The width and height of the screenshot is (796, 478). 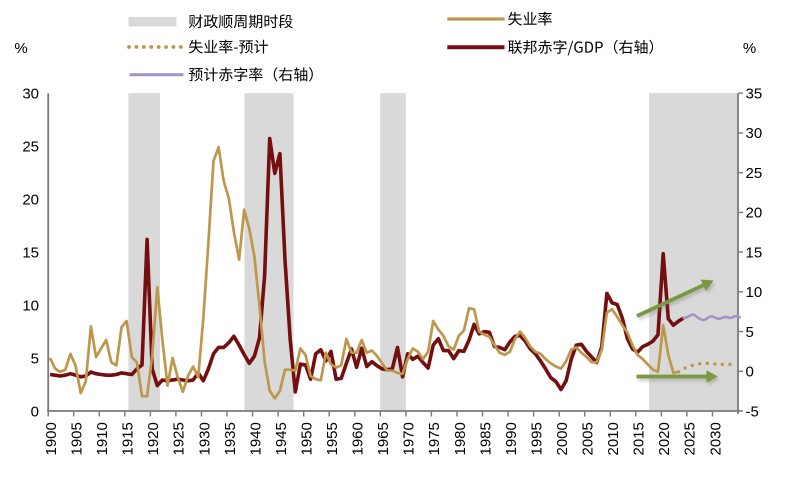 I want to click on svg-text: 1930, so click(x=204, y=438).